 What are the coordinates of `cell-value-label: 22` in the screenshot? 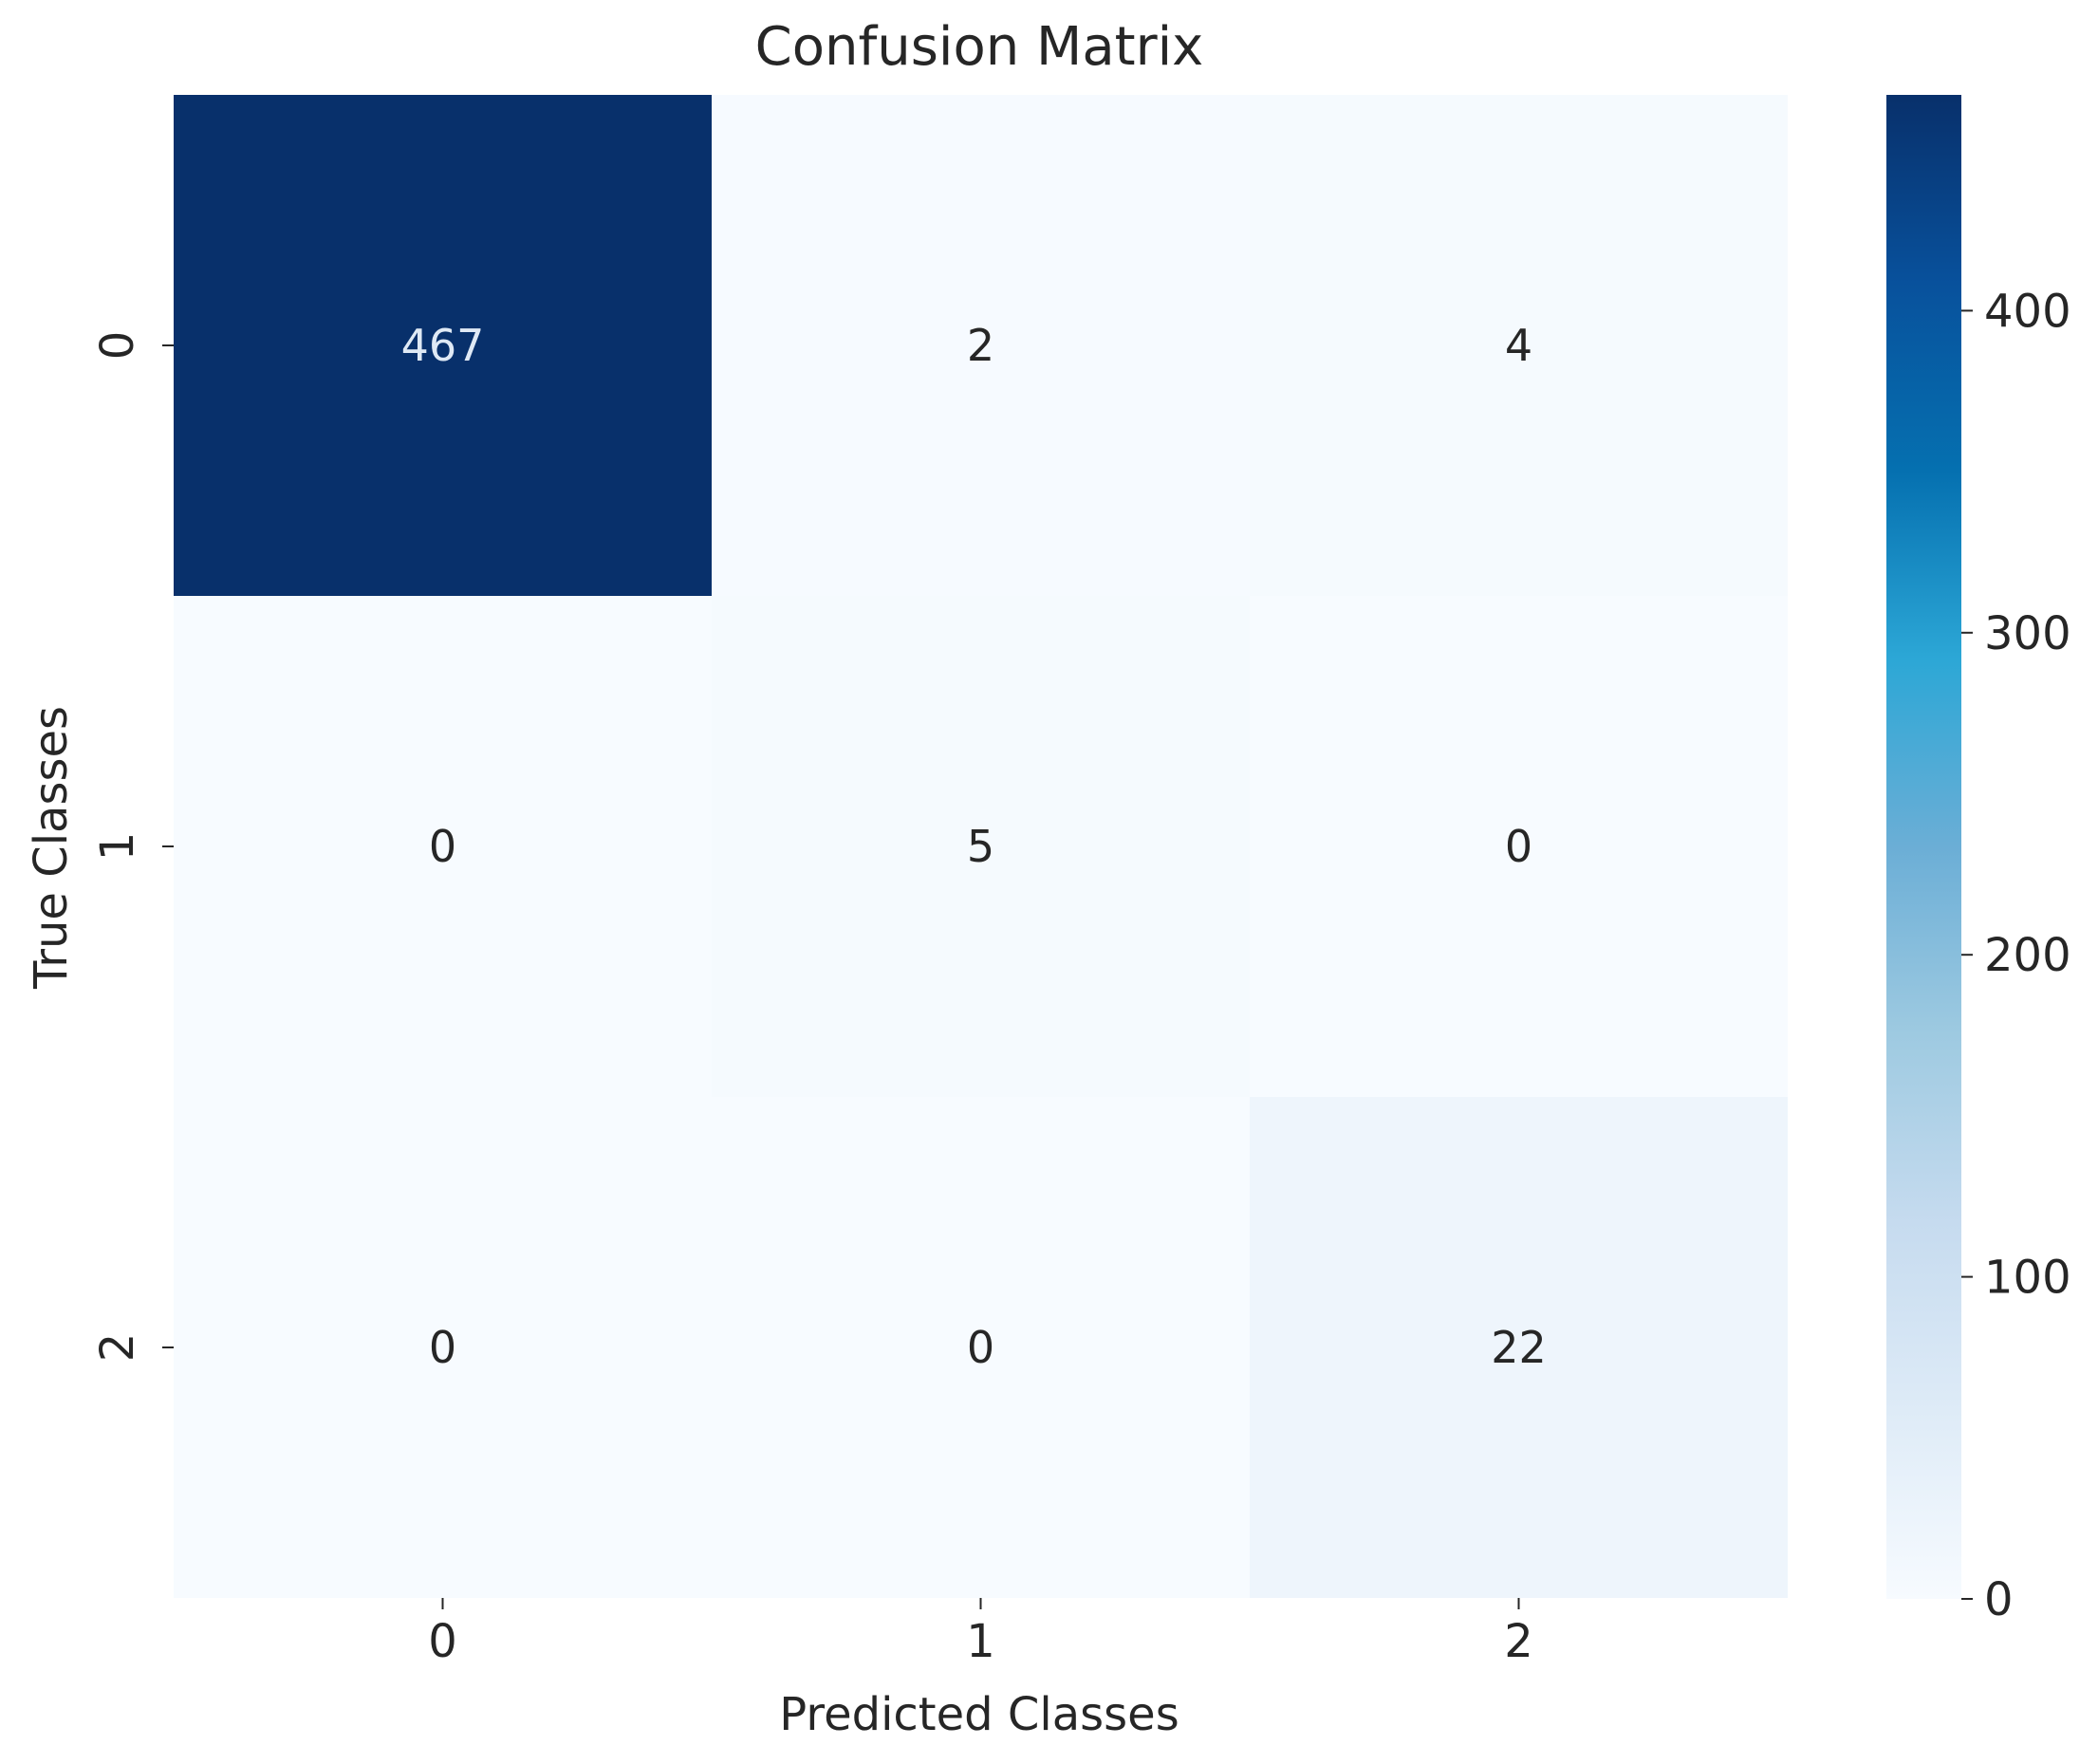 It's located at (1519, 1347).